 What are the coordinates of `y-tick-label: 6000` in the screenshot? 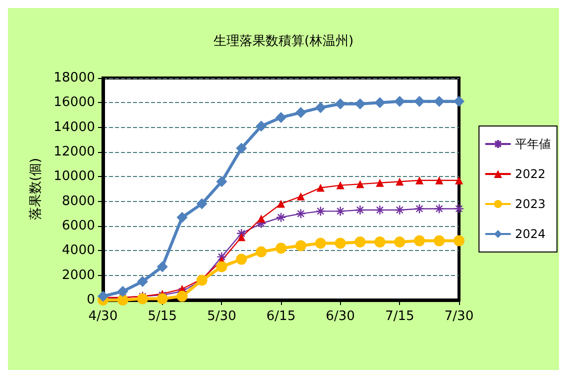 It's located at (78, 226).